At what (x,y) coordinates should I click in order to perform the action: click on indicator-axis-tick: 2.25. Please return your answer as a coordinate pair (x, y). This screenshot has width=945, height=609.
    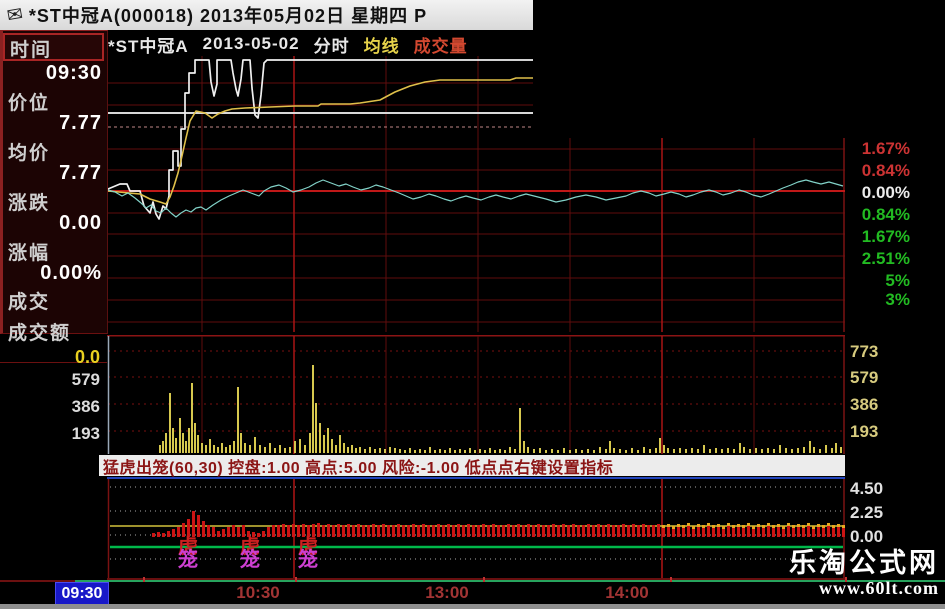
    Looking at the image, I should click on (867, 512).